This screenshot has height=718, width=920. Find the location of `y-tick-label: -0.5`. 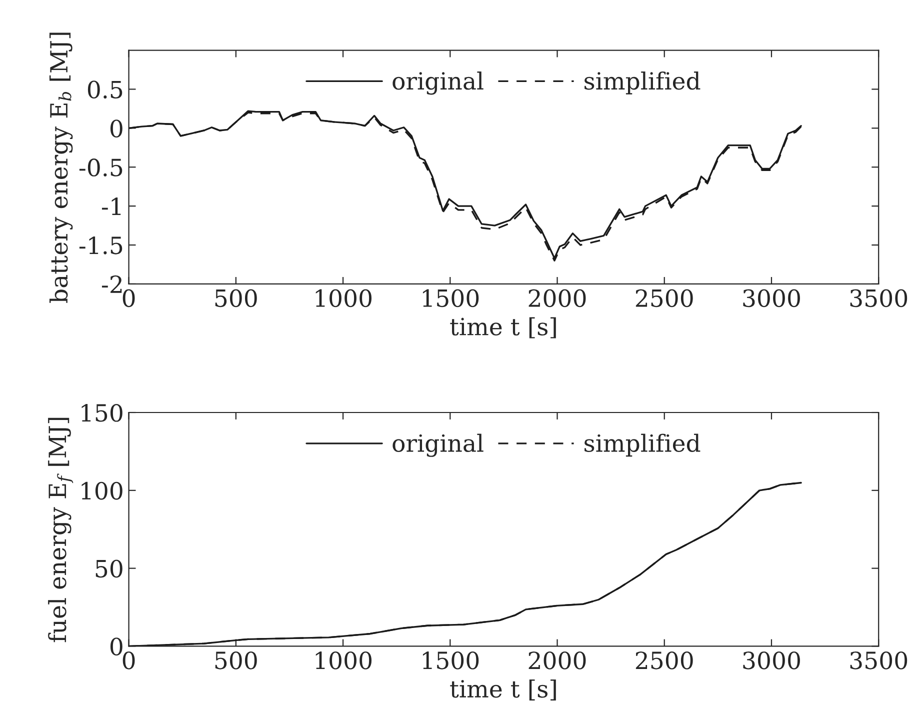

y-tick-label: -0.5 is located at coordinates (100, 167).